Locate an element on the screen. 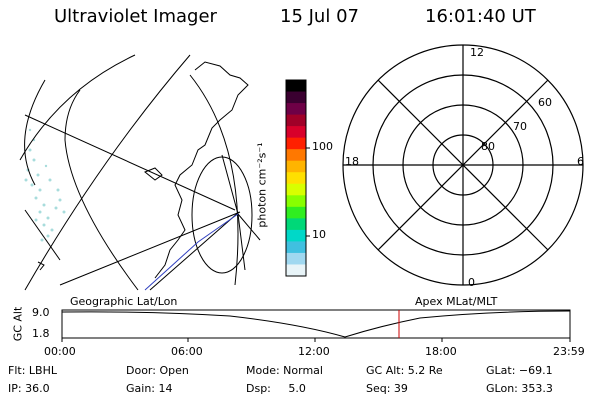 The image size is (600, 400). intensity-colorbar is located at coordinates (297, 178).